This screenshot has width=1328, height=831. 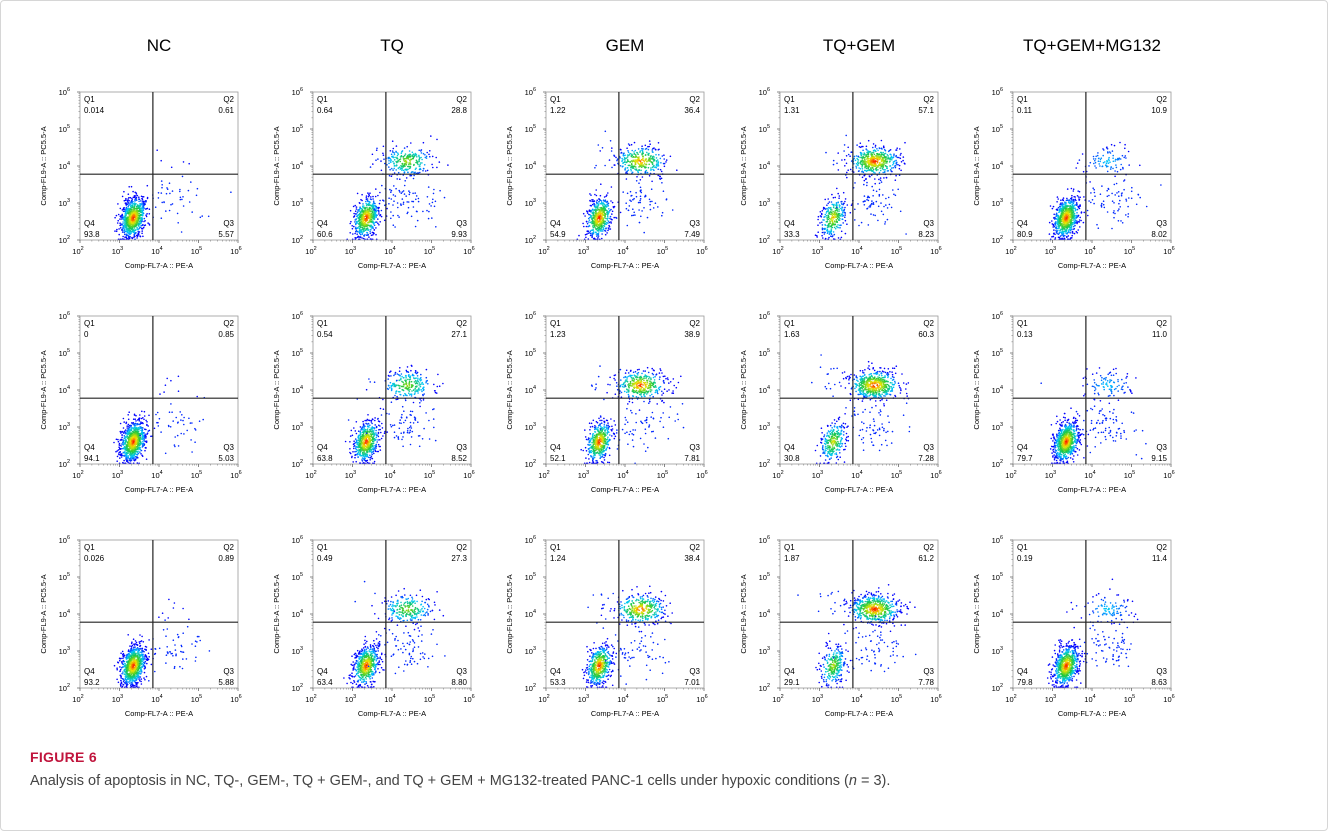 I want to click on column-title: NC, so click(x=159, y=45).